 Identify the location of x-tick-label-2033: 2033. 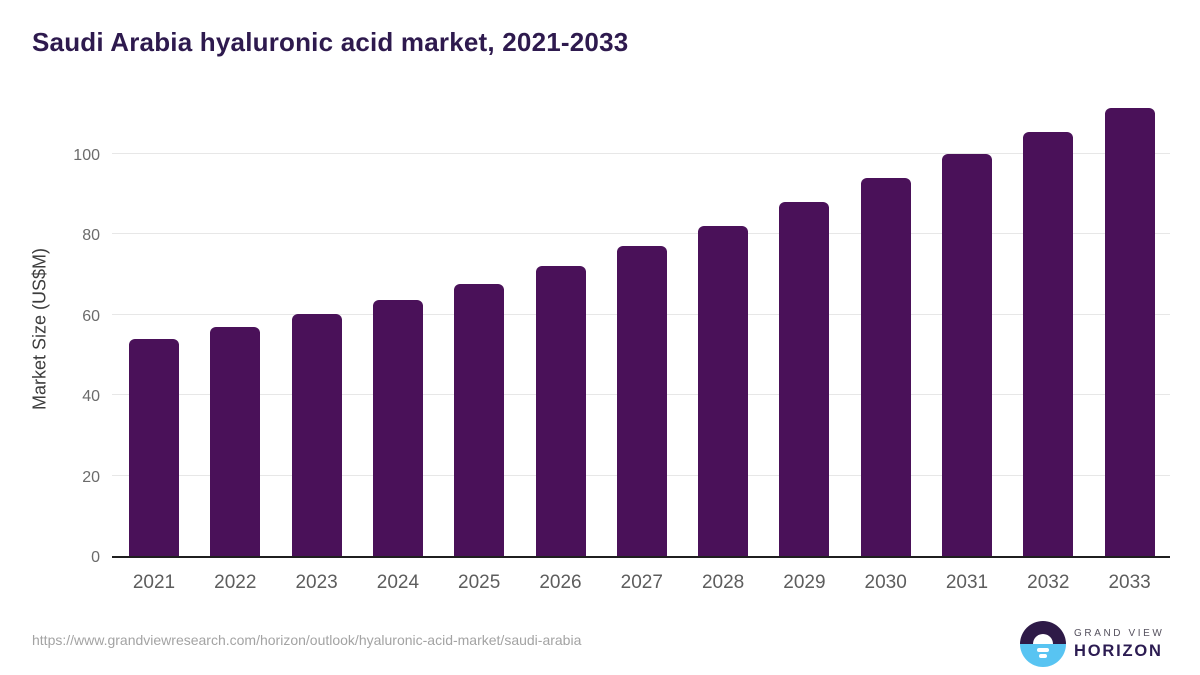
(1129, 582).